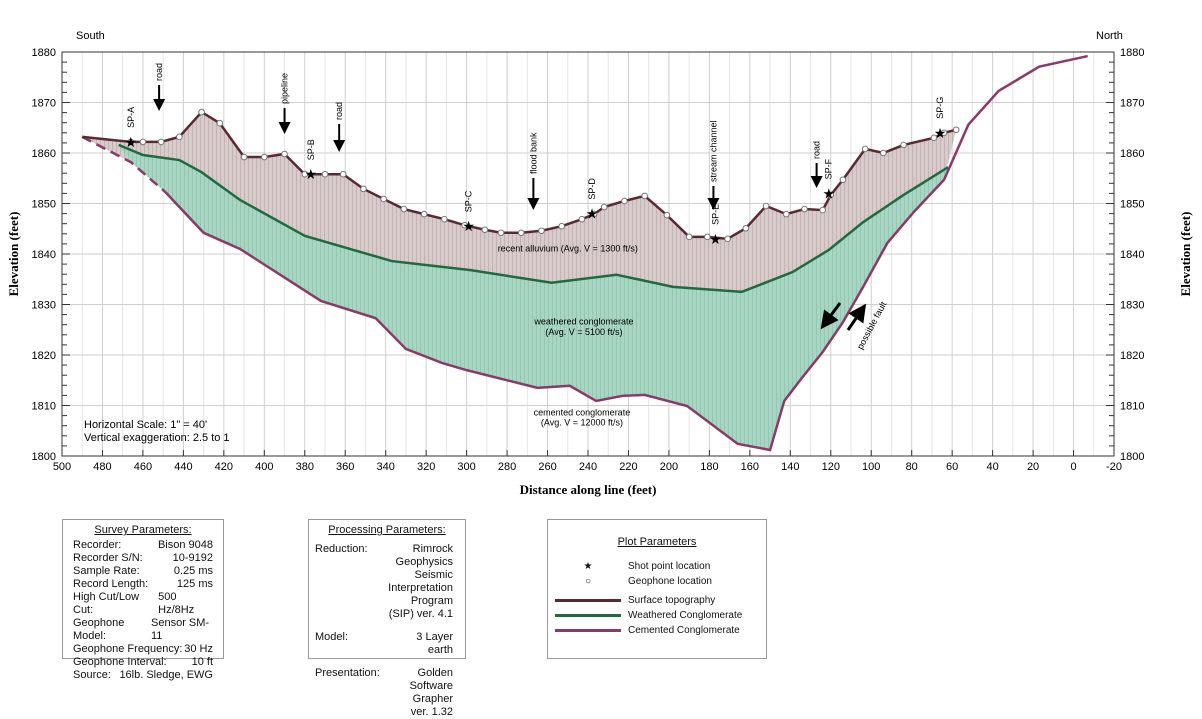  Describe the element at coordinates (143, 571) in the screenshot. I see `survey-row: Sample Rate: 0.25 ms` at that location.